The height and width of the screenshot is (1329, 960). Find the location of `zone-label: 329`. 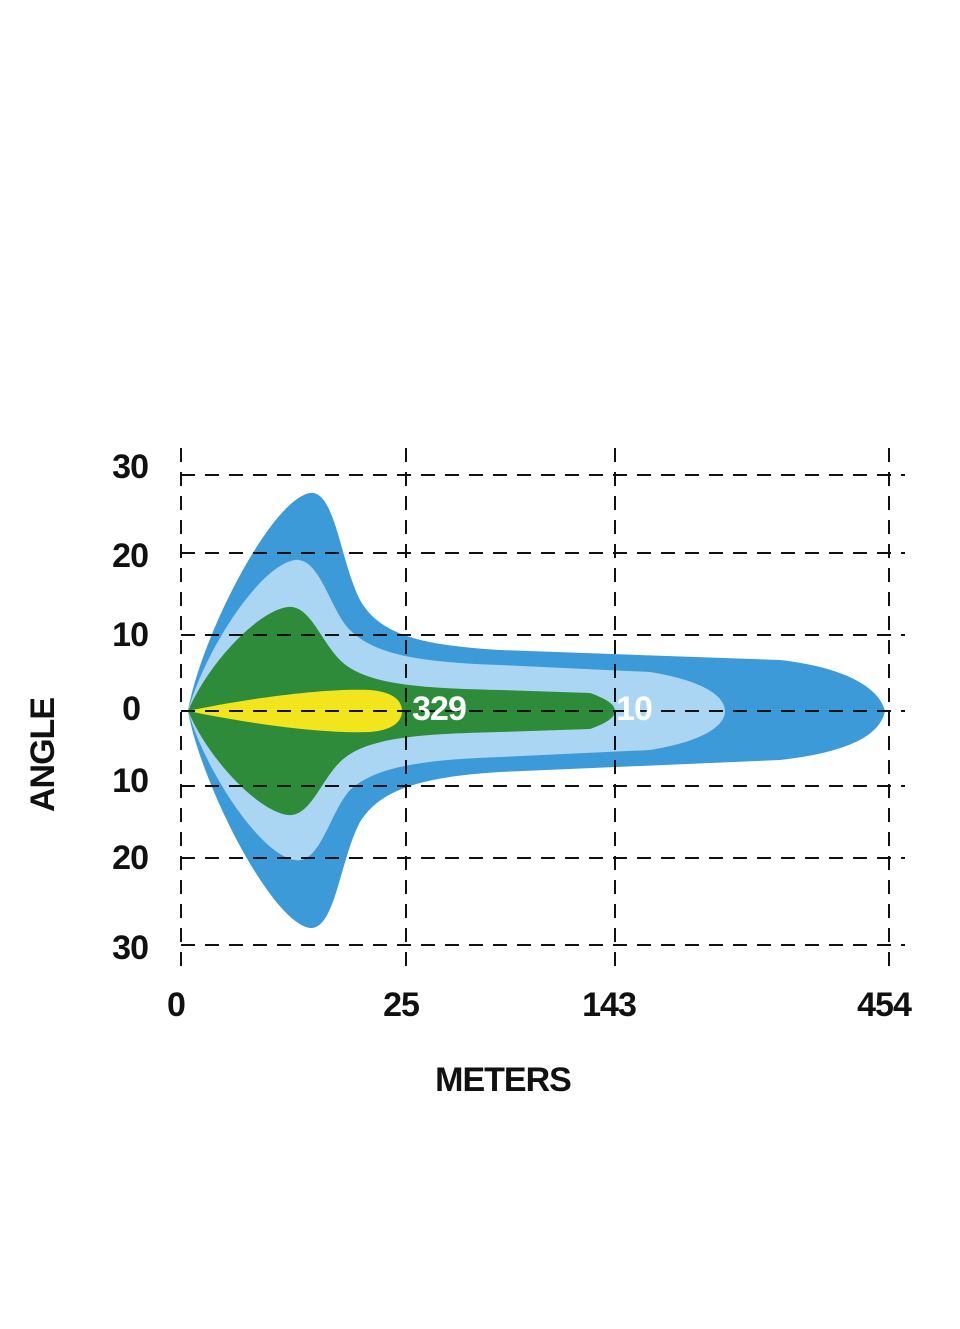

zone-label: 329 is located at coordinates (439, 709).